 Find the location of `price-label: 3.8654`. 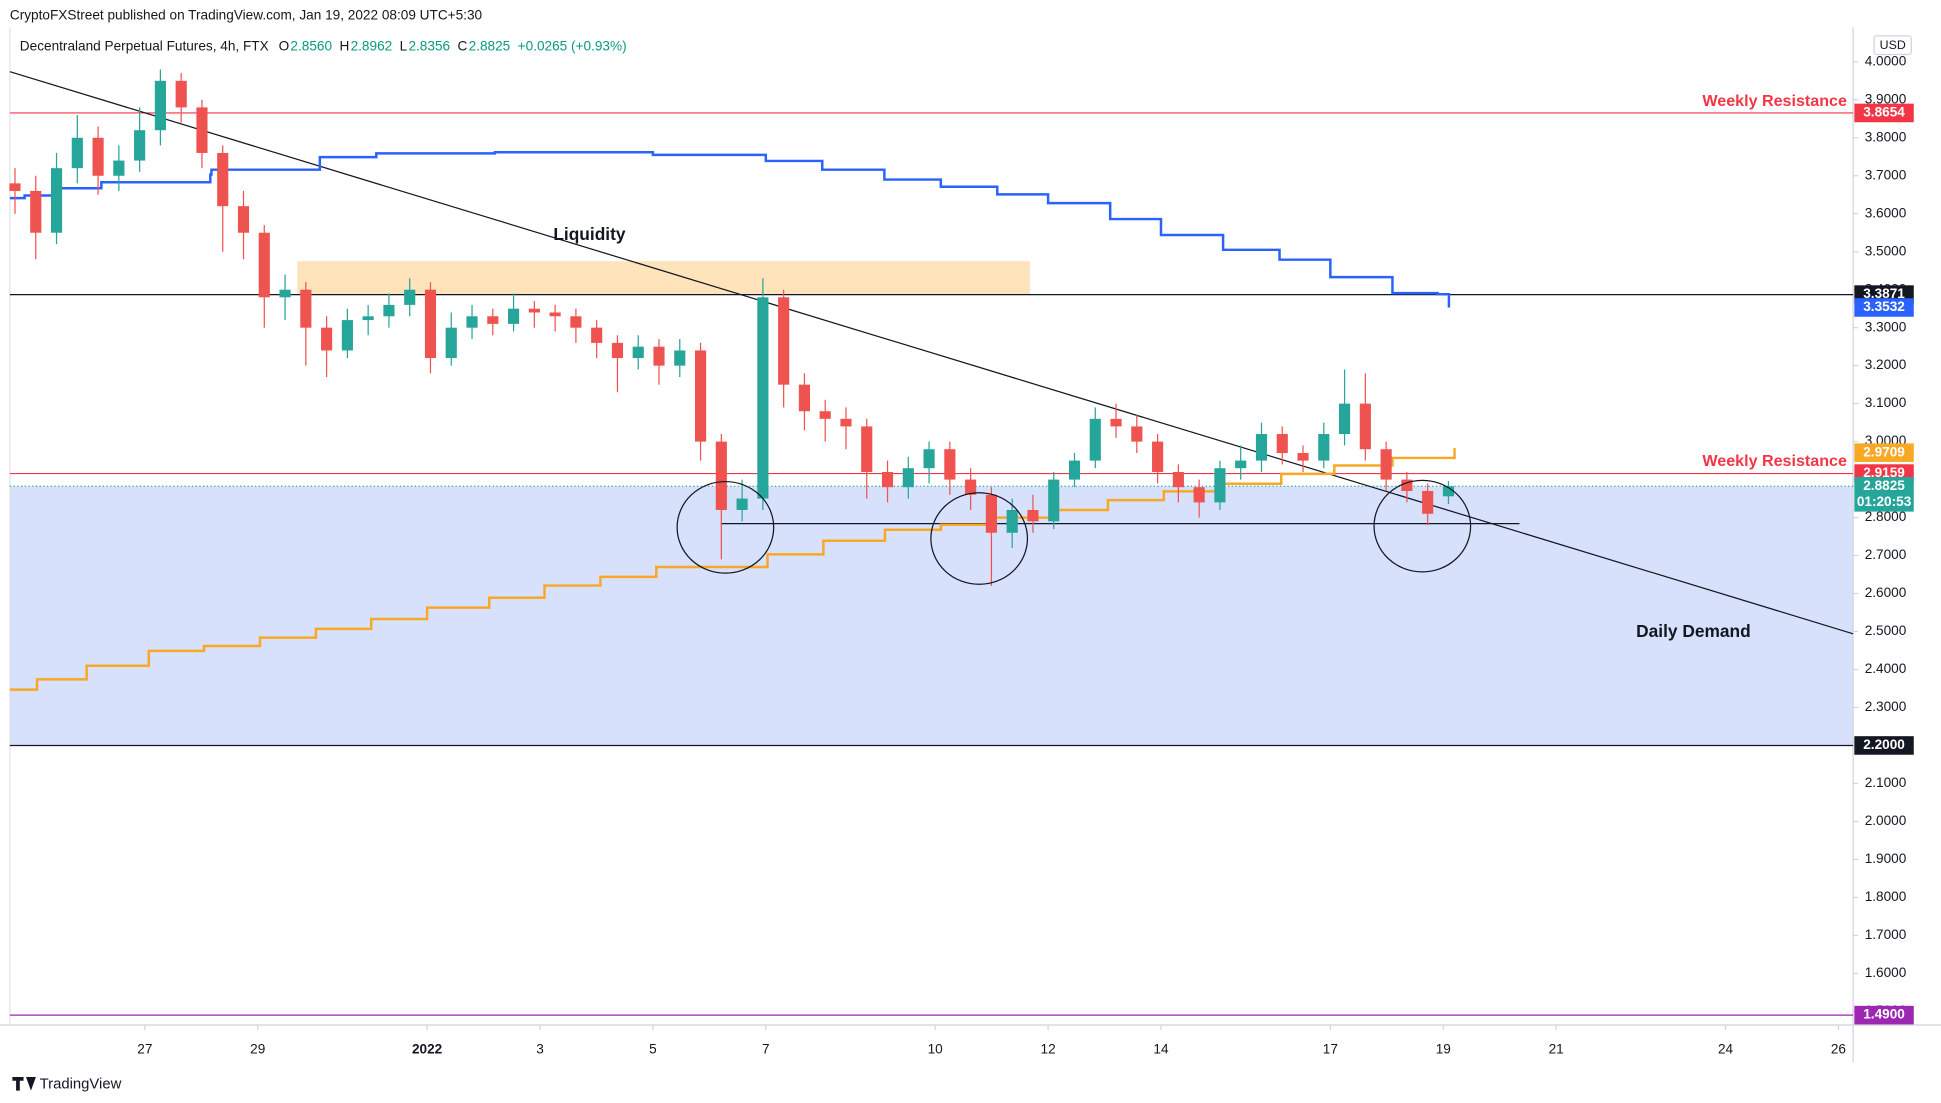

price-label: 3.8654 is located at coordinates (1884, 112).